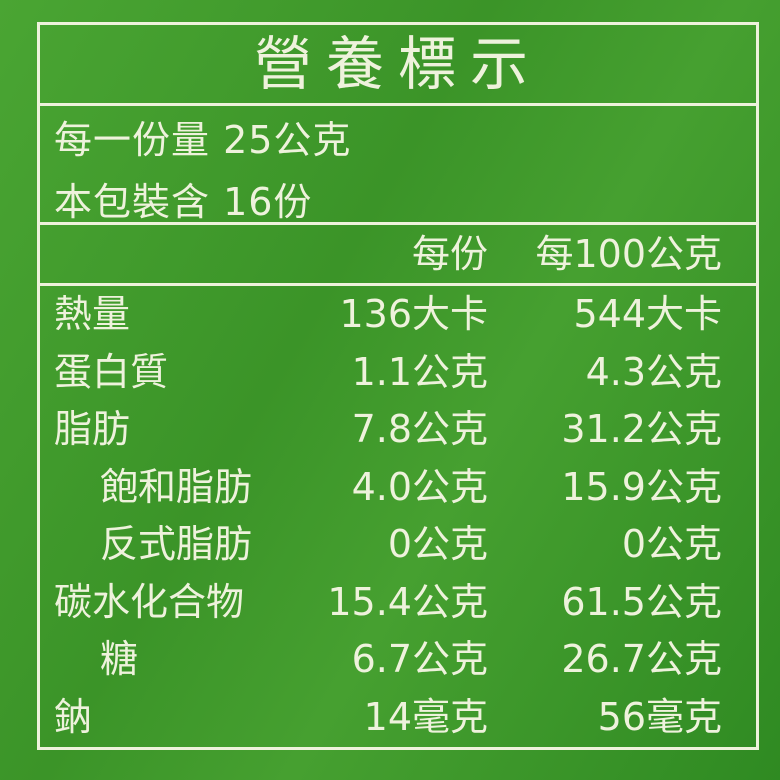 The height and width of the screenshot is (780, 780). What do you see at coordinates (73, 716) in the screenshot?
I see `nutrient-name: 鈉` at bounding box center [73, 716].